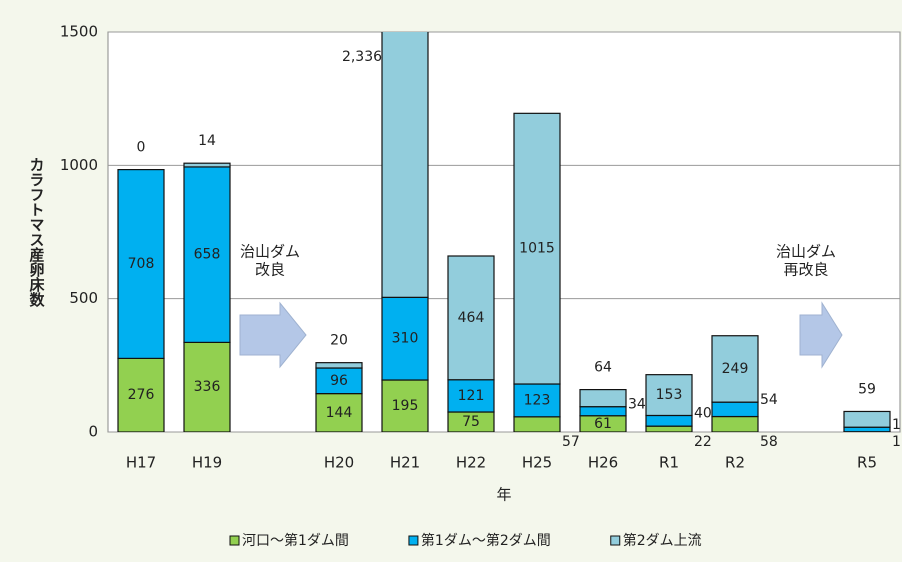 The image size is (902, 562). Describe the element at coordinates (703, 442) in the screenshot. I see `data-label: 22` at that location.